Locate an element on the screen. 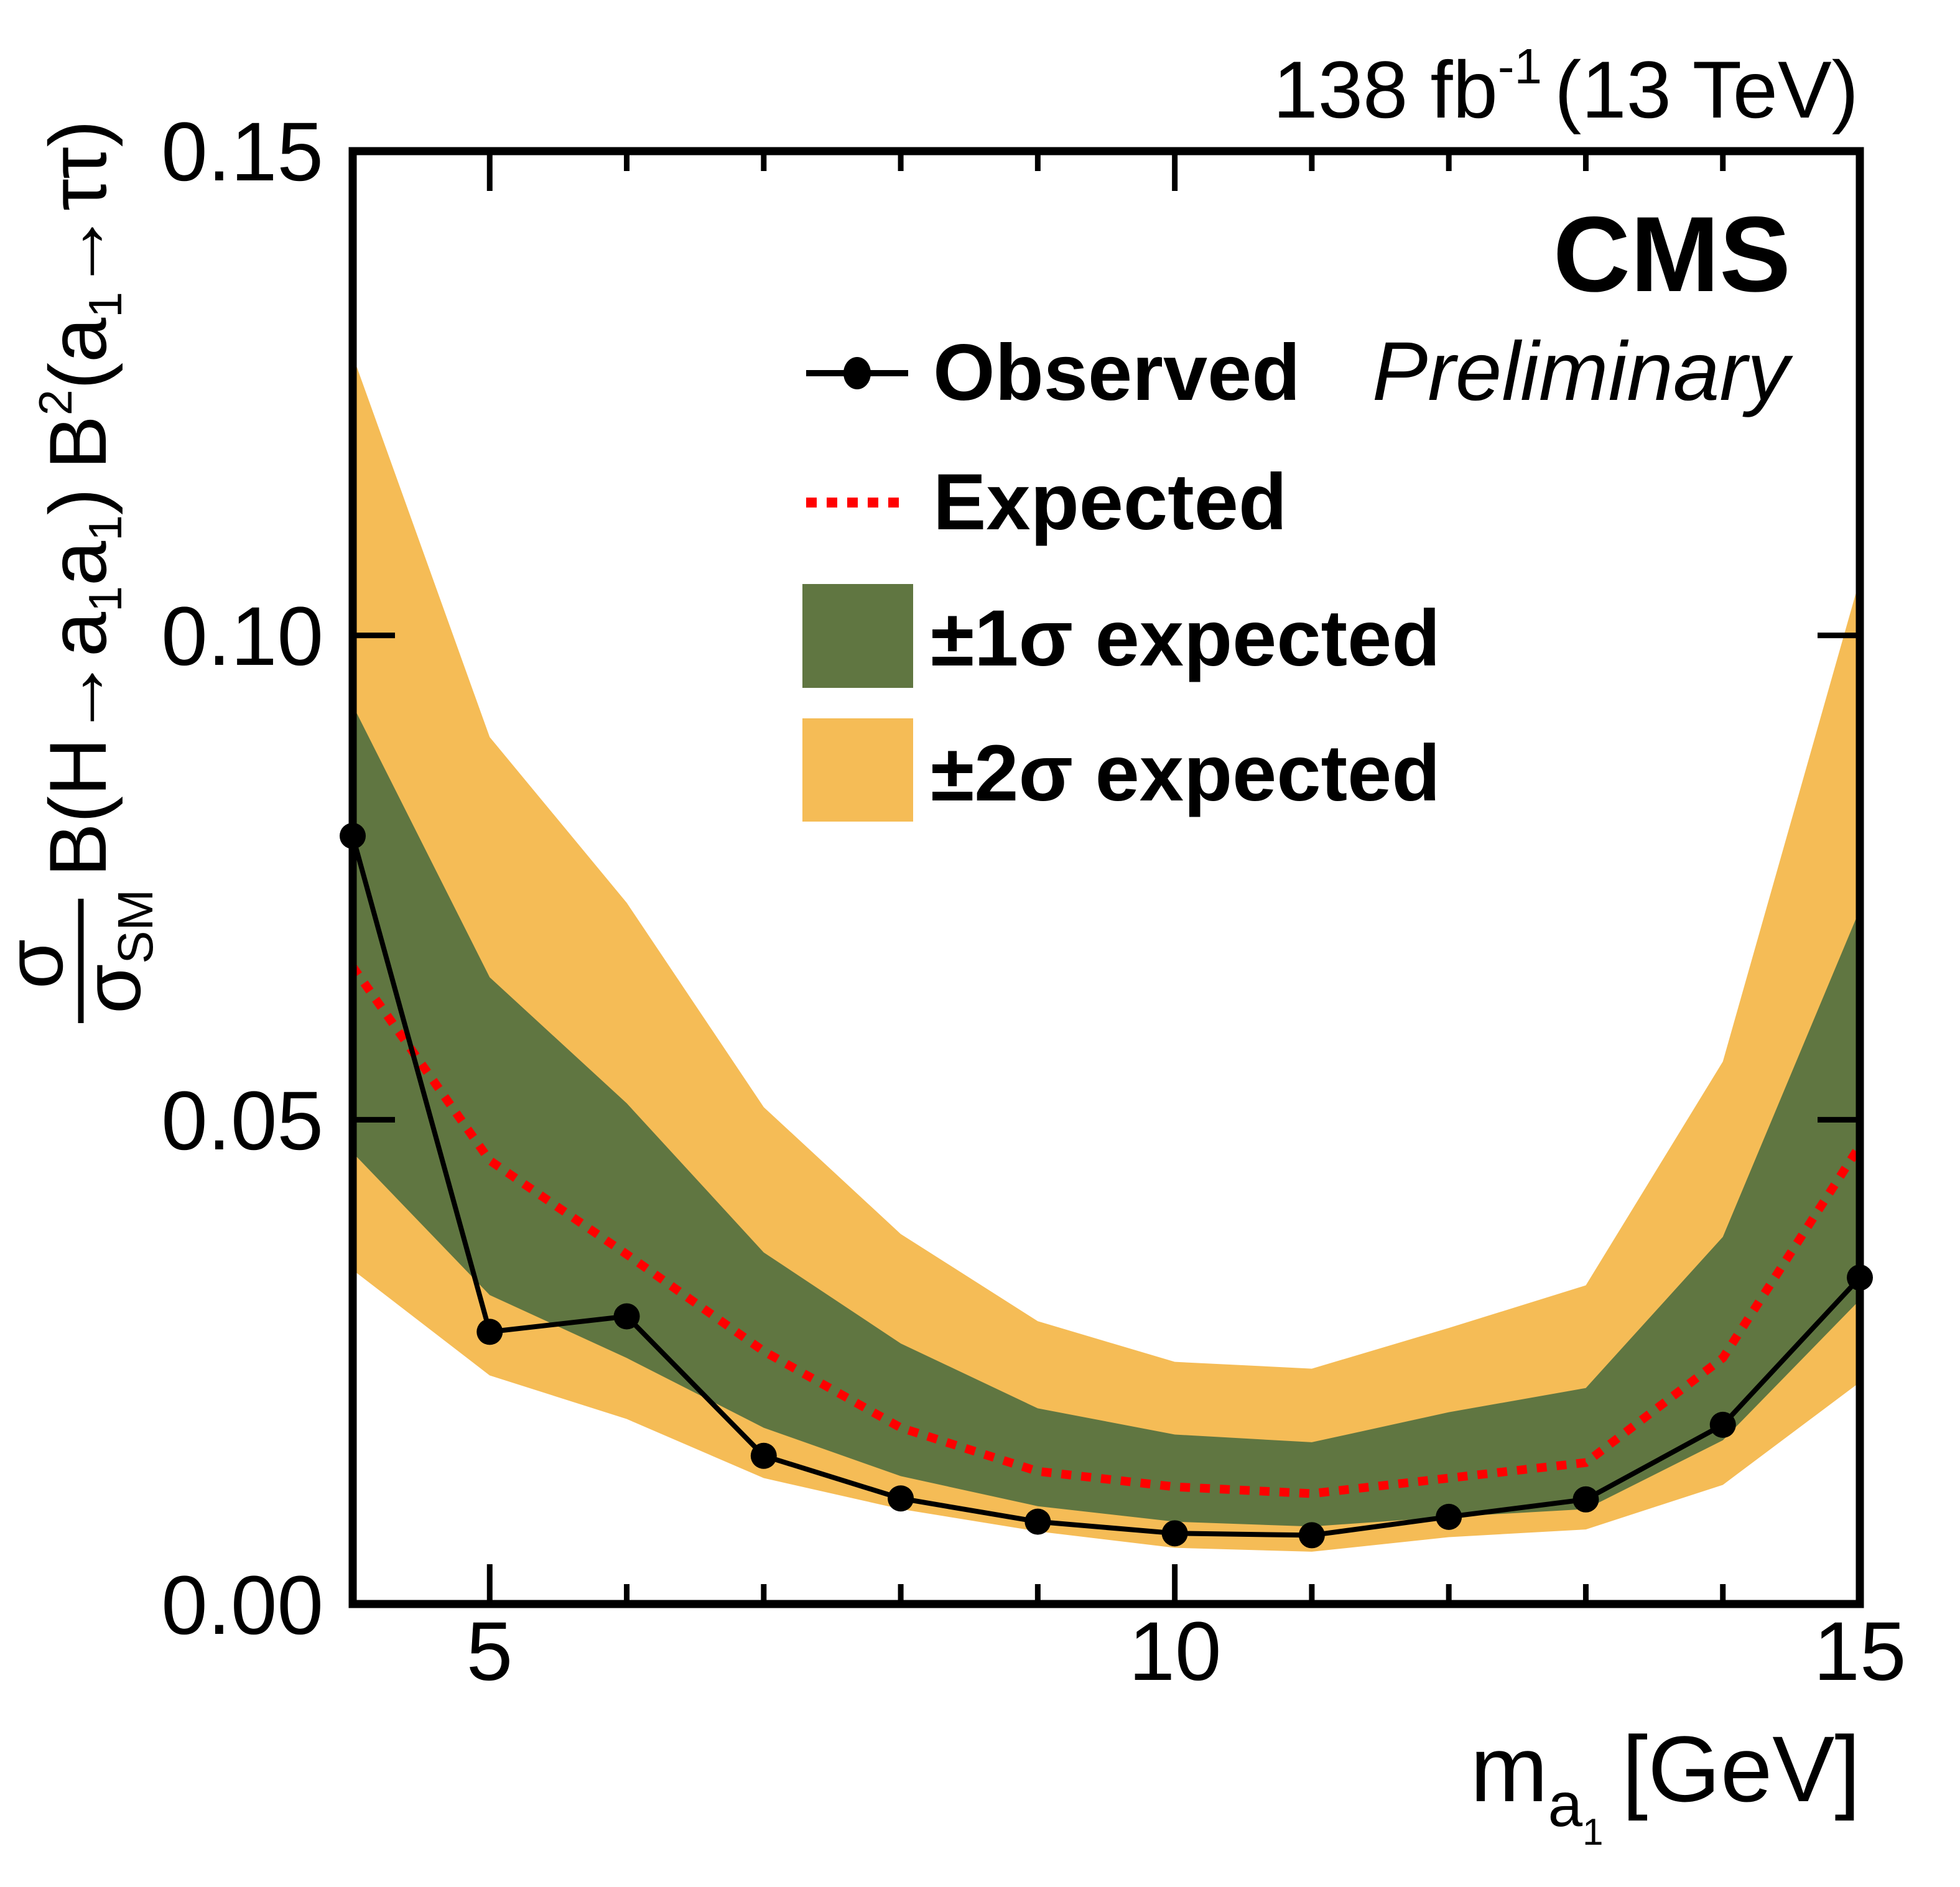  x-title-sub-1: 1 is located at coordinates (1592, 1832).